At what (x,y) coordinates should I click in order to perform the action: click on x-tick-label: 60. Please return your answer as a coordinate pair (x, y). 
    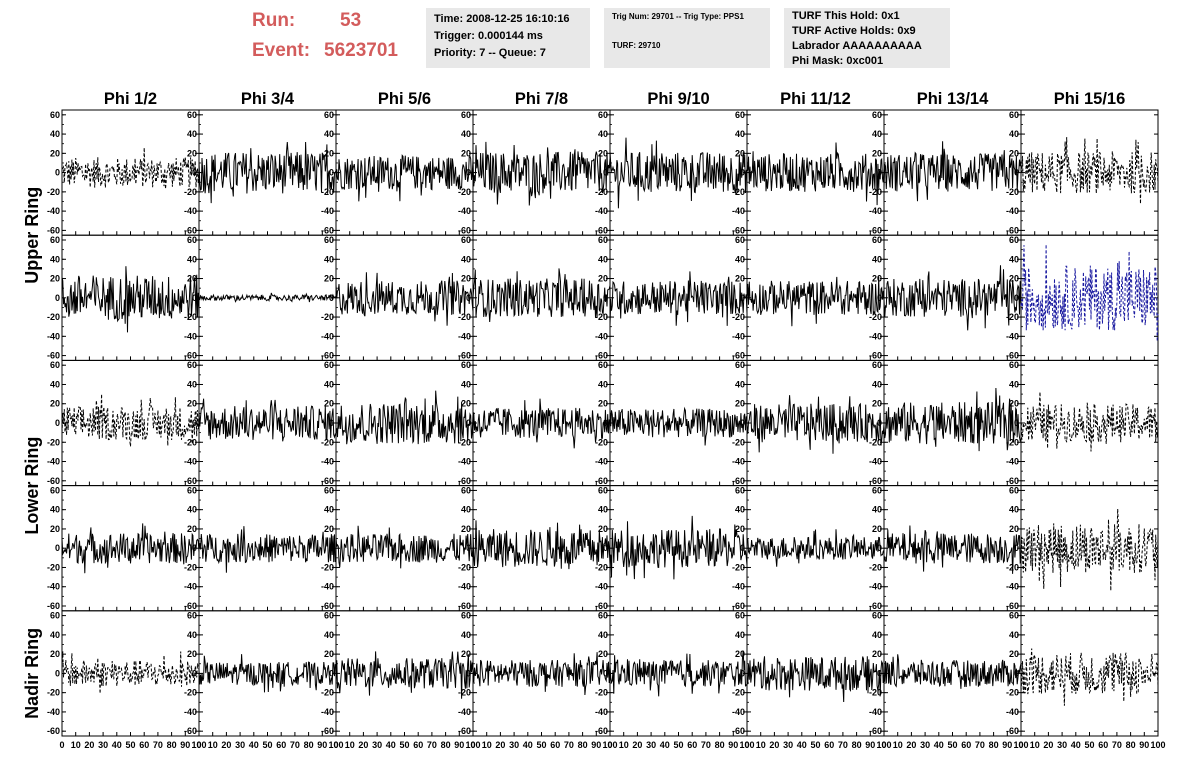
    Looking at the image, I should click on (418, 745).